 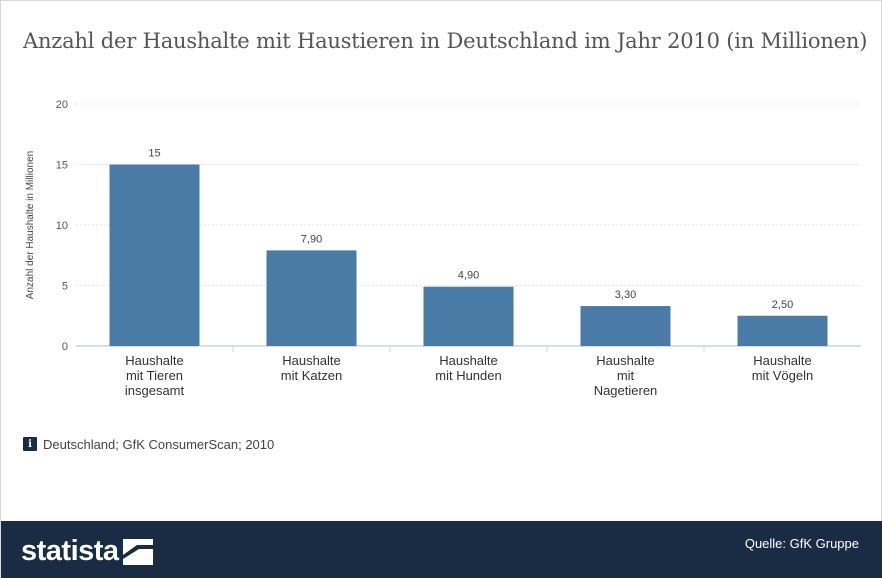 I want to click on x-tick-label-line: mit Hunden, so click(x=468, y=375).